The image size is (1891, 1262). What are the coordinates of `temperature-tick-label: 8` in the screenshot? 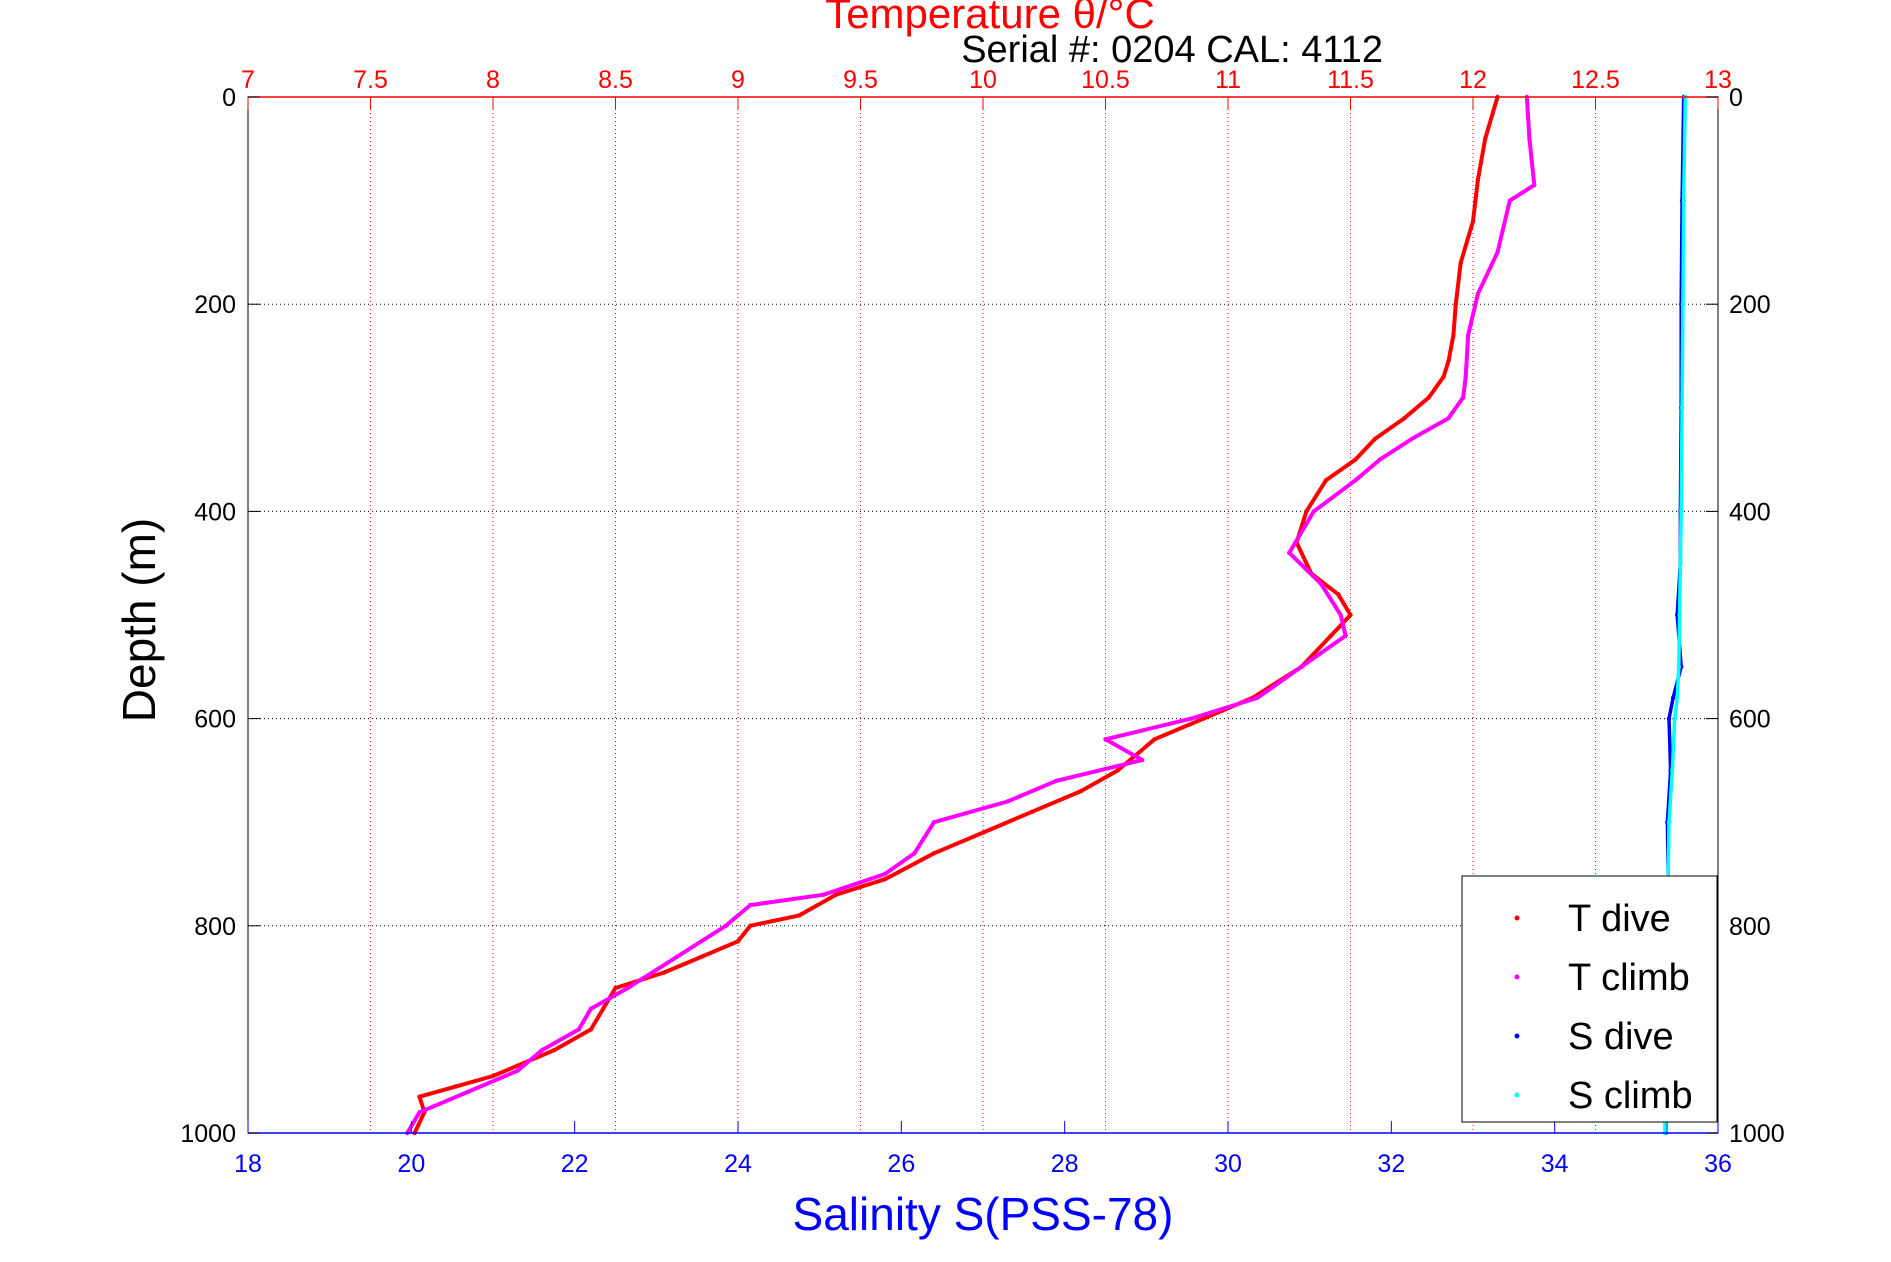 It's located at (493, 80).